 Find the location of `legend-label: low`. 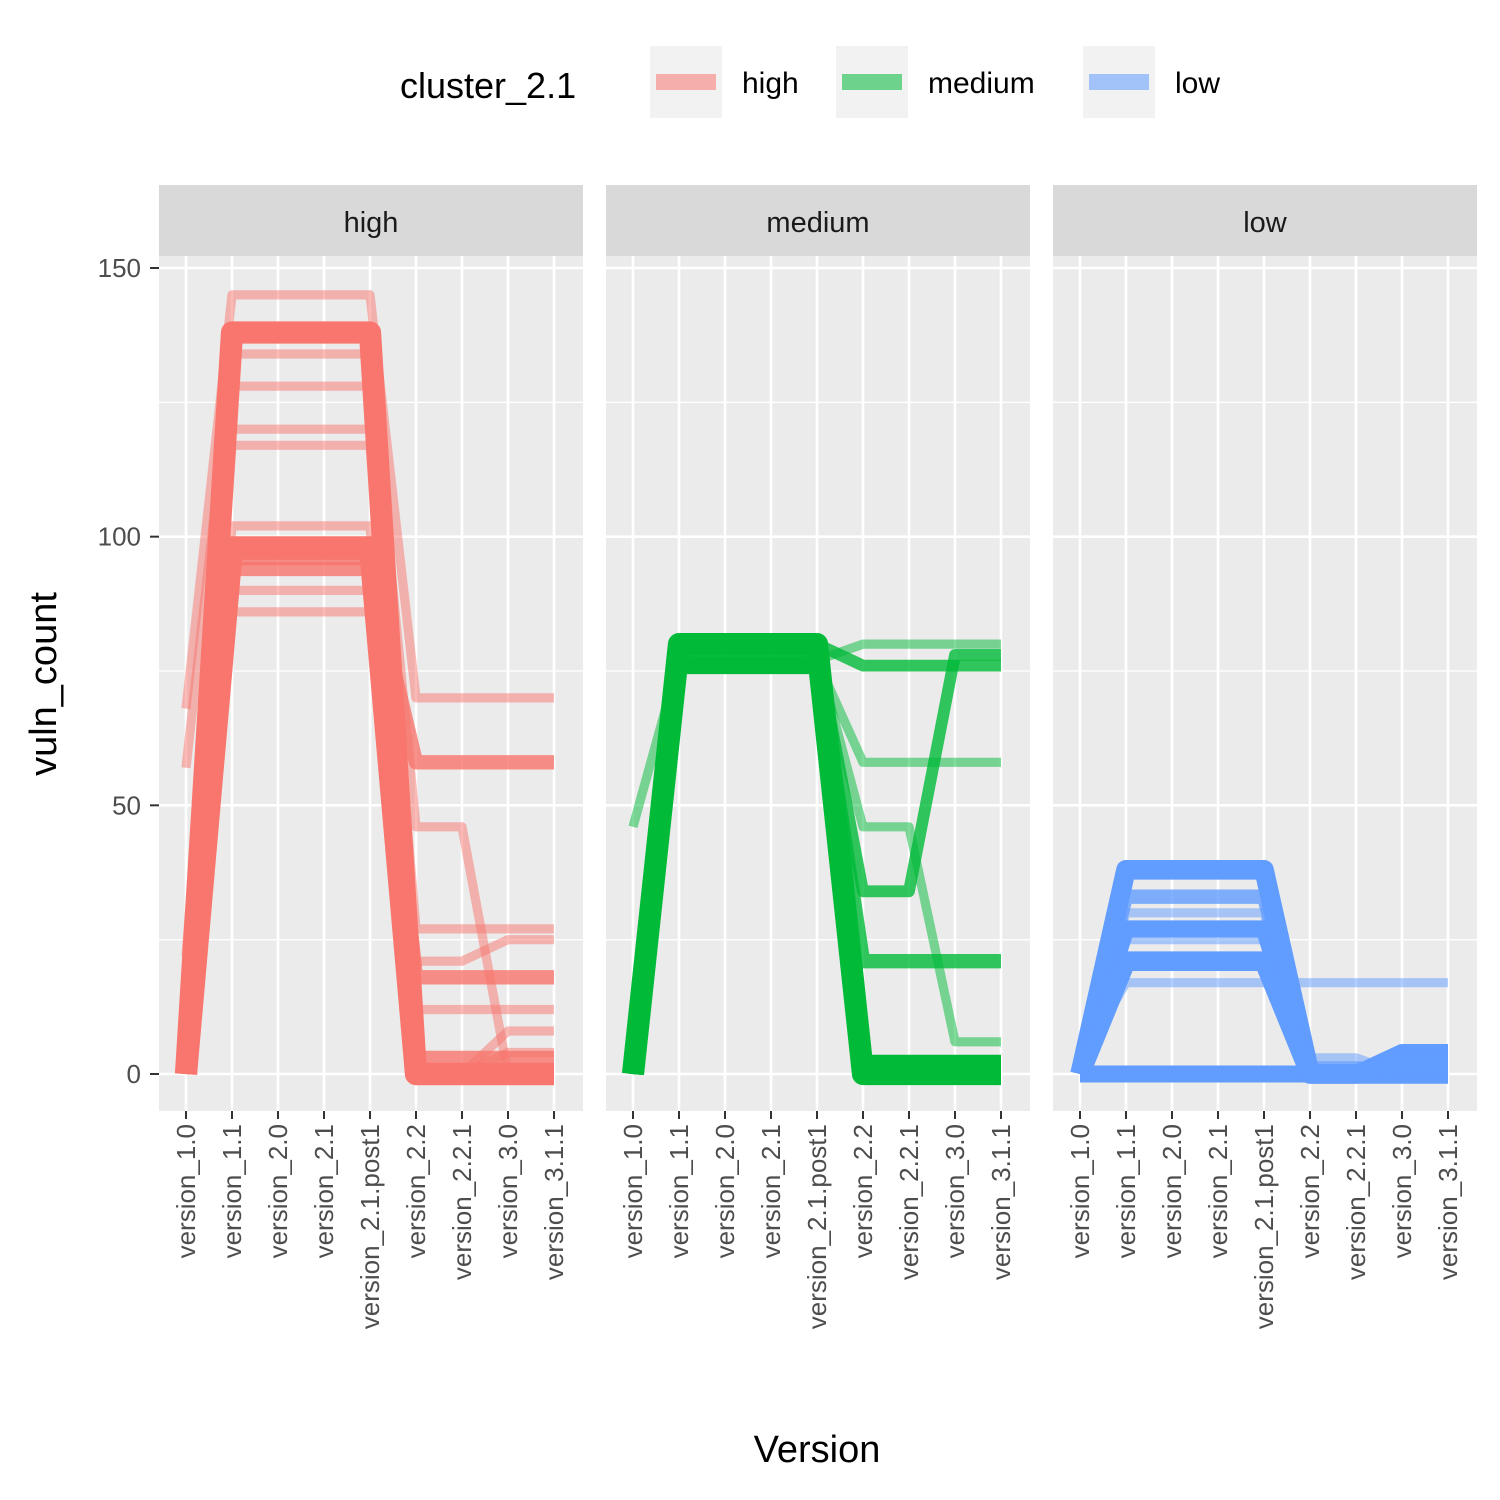

legend-label: low is located at coordinates (1197, 83).